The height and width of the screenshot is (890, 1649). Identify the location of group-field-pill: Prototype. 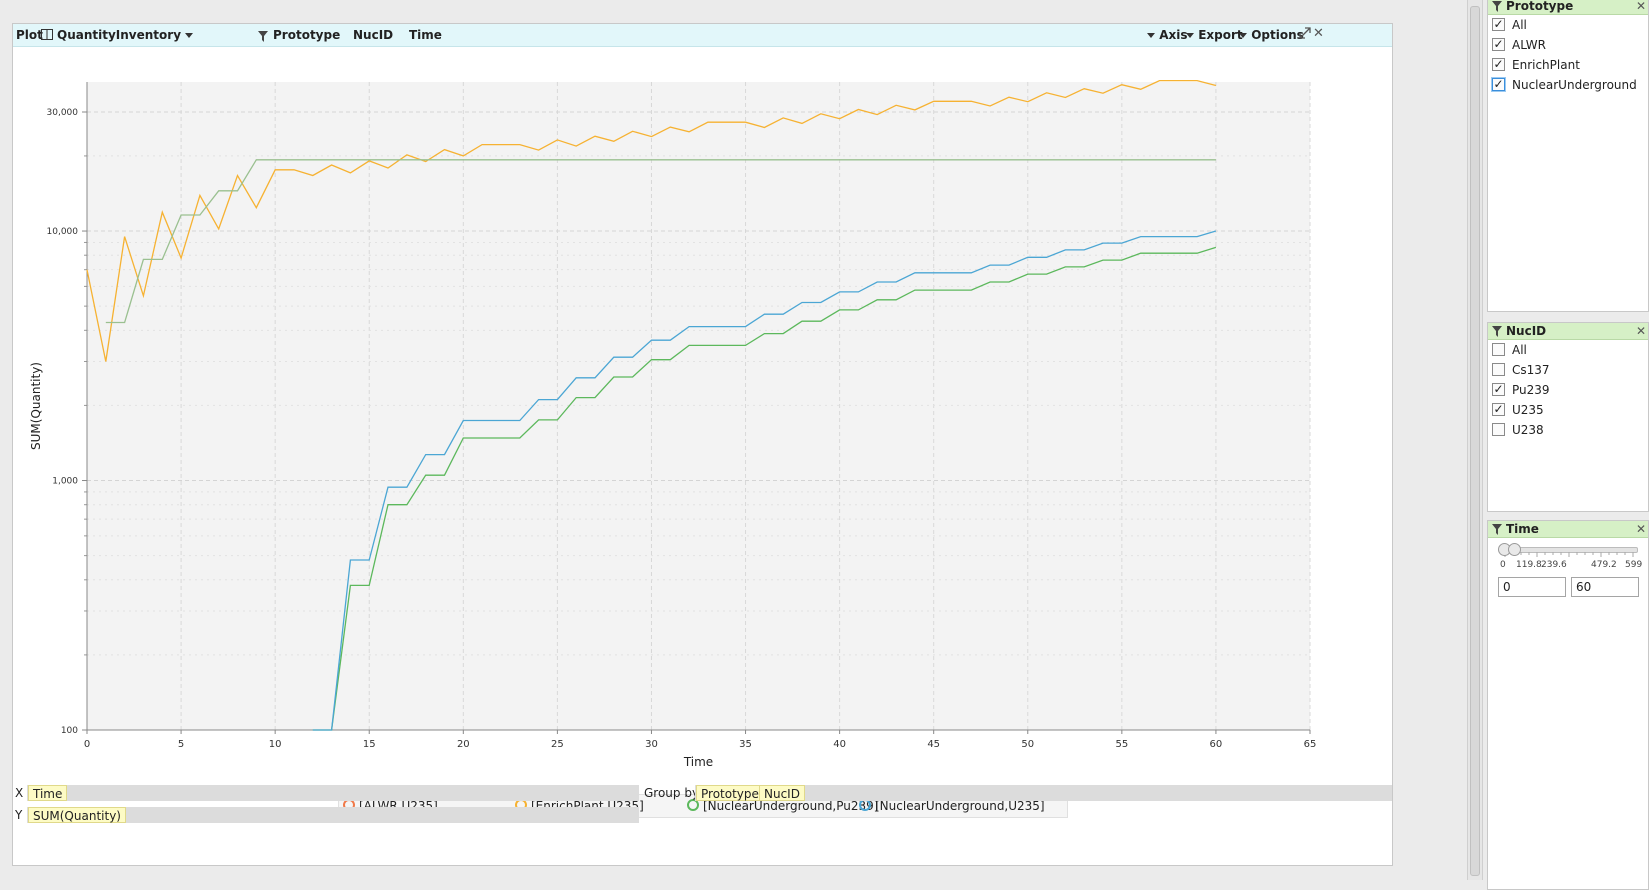
(730, 793).